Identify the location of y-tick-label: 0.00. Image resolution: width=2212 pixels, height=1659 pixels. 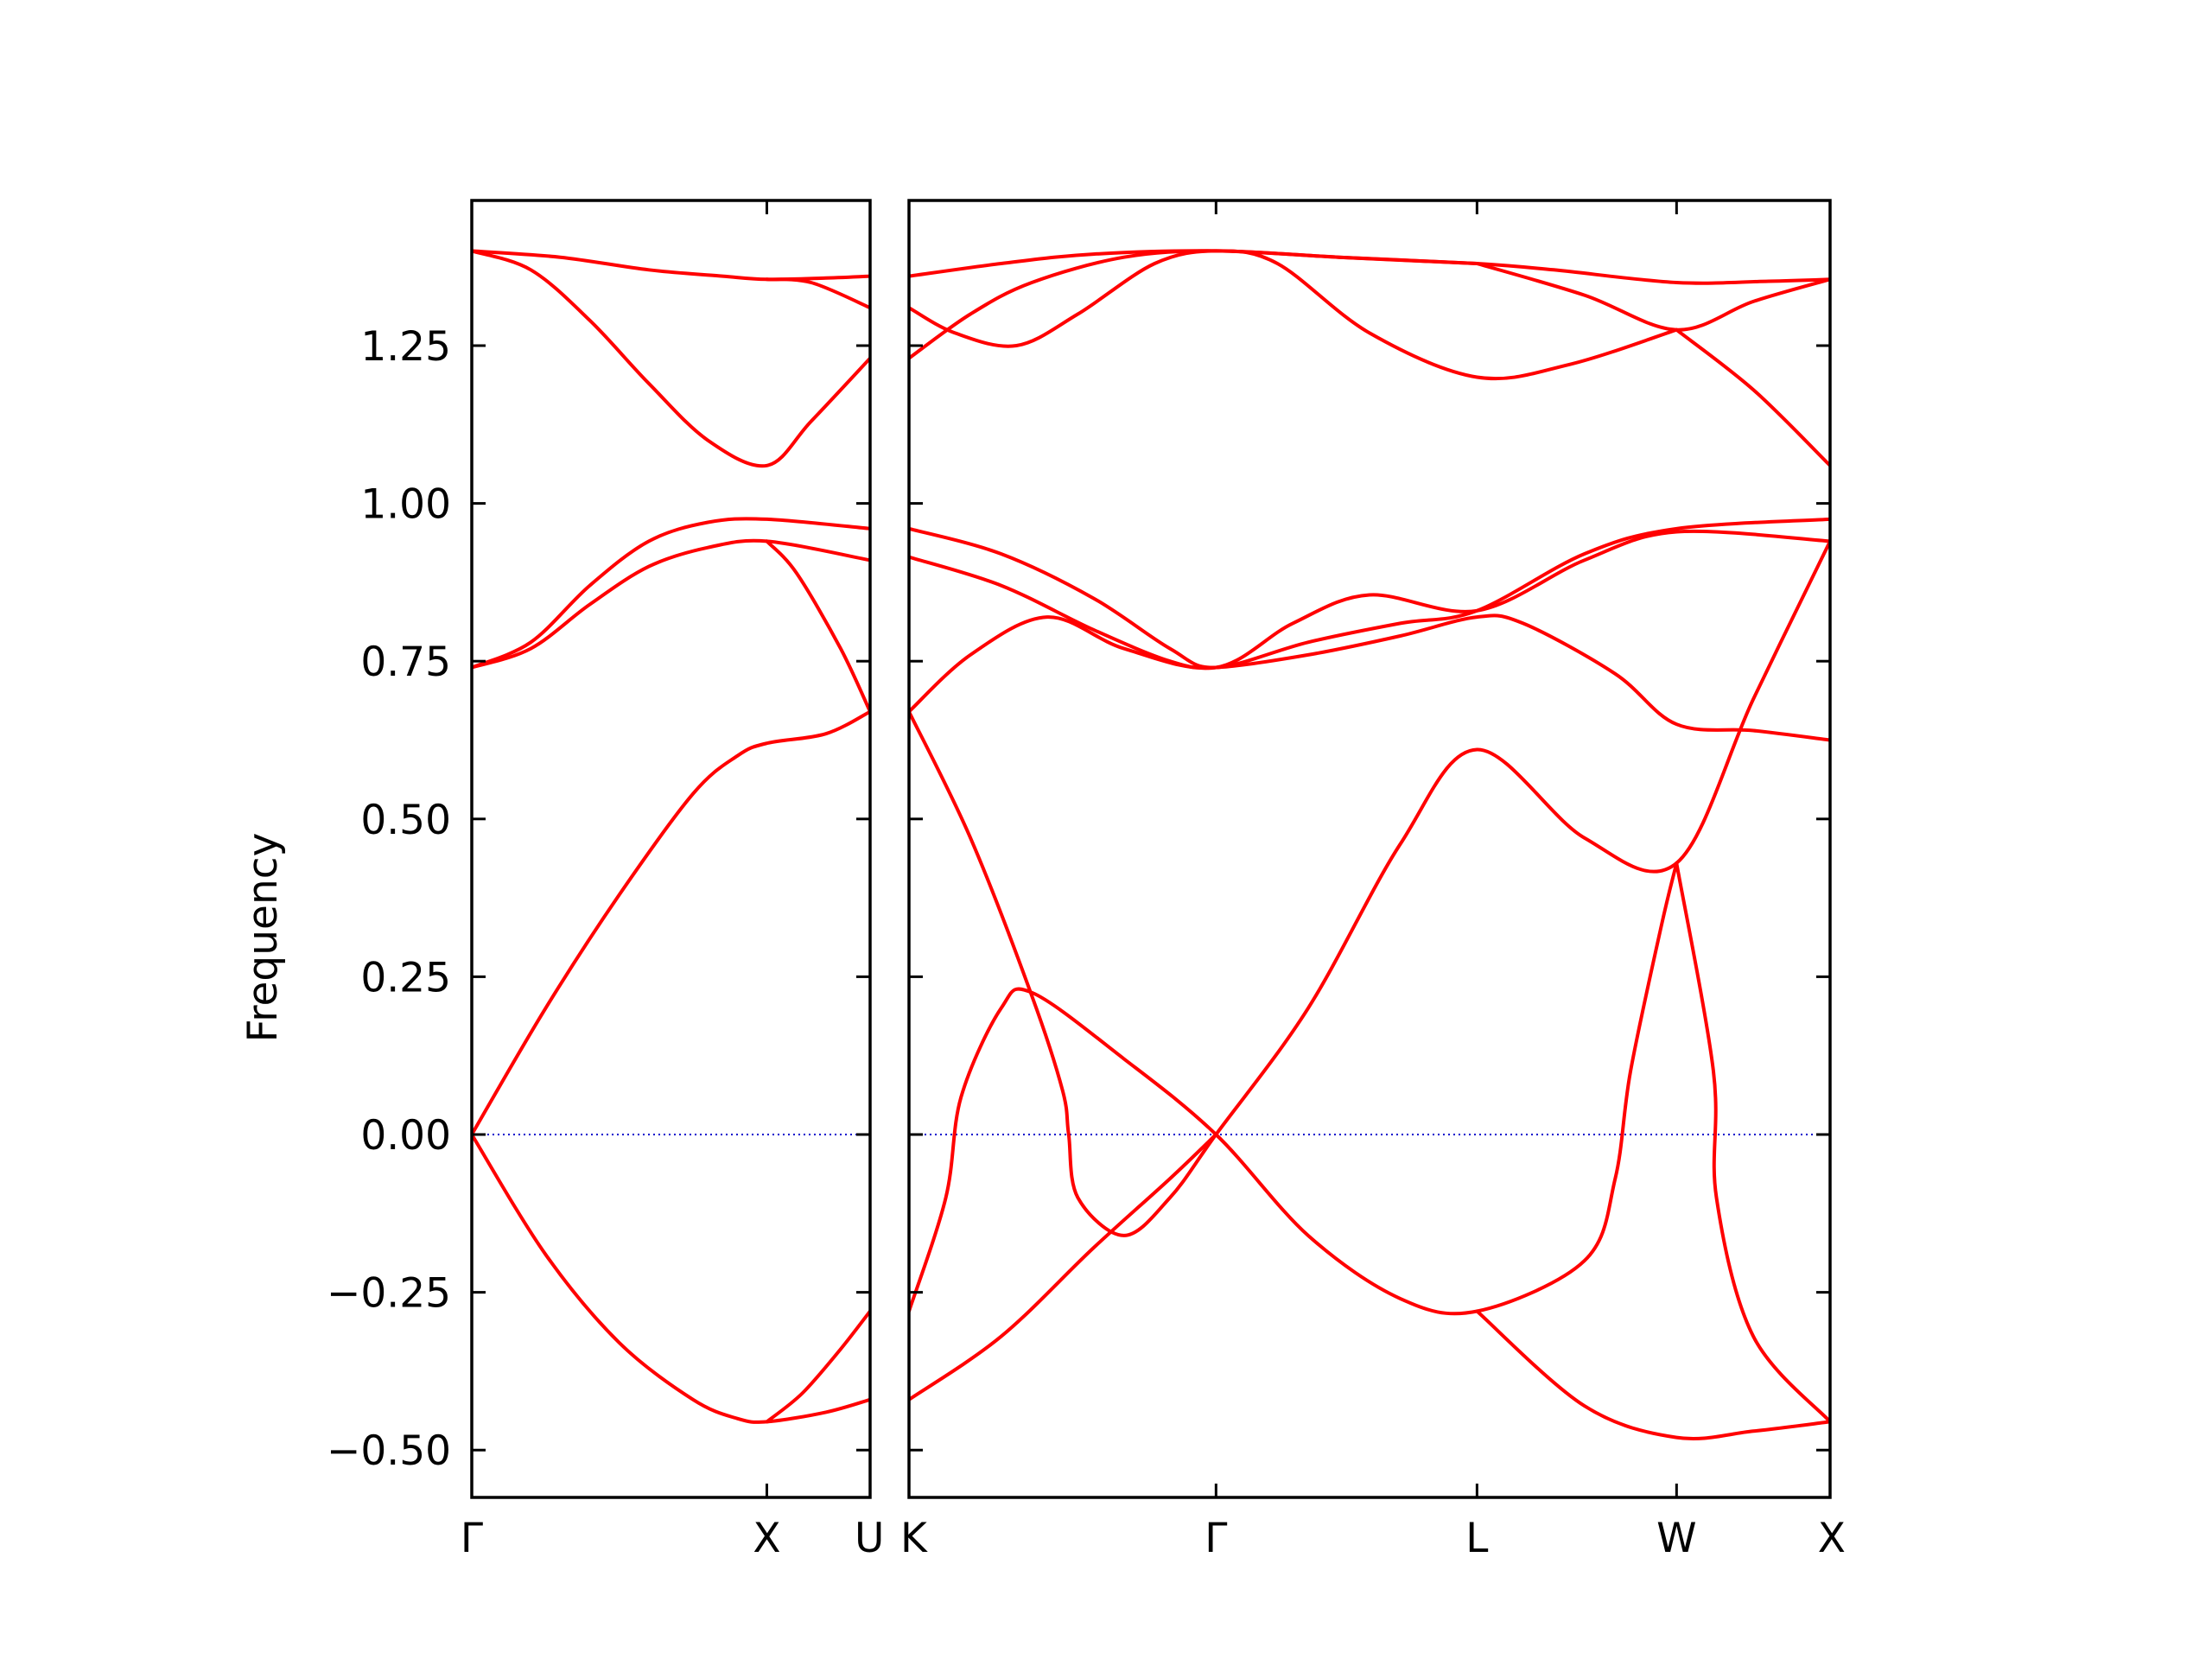
(405, 1136).